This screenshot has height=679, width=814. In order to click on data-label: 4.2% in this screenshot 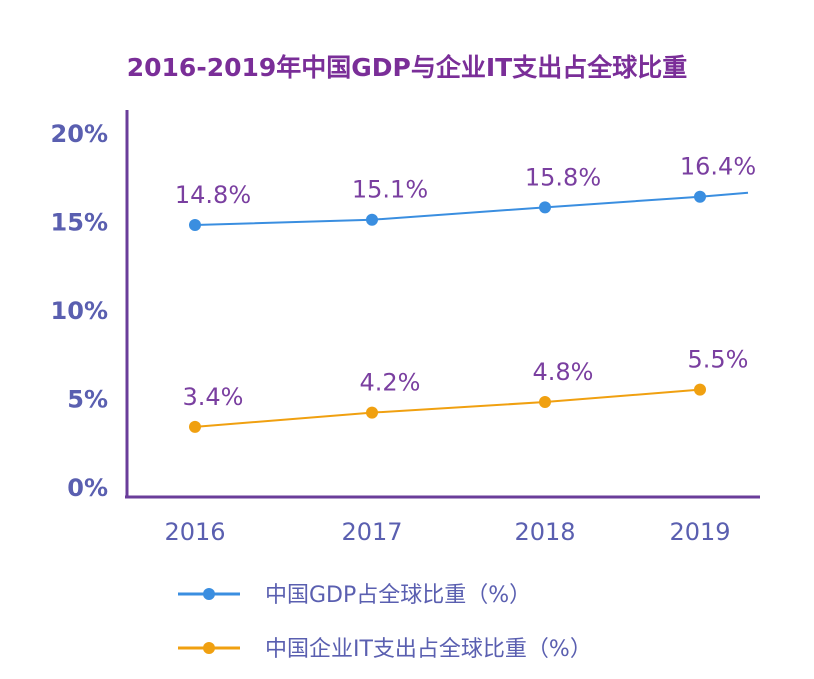, I will do `click(390, 383)`.